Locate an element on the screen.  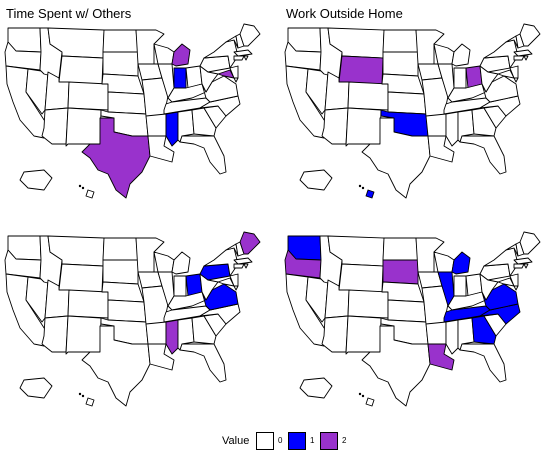
legend-label-2: 2 is located at coordinates (344, 440).